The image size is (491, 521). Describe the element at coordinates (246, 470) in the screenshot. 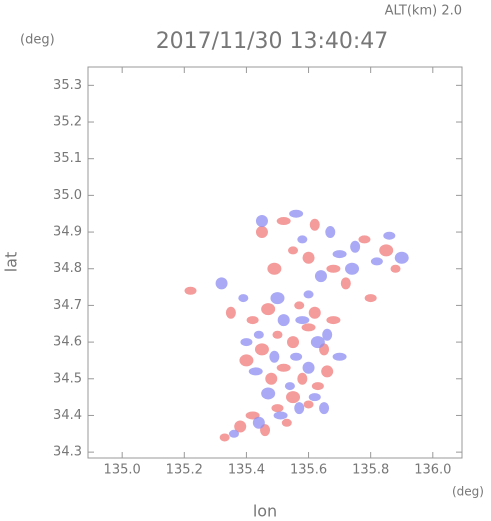

I see `x-tick-label: 135.4` at that location.